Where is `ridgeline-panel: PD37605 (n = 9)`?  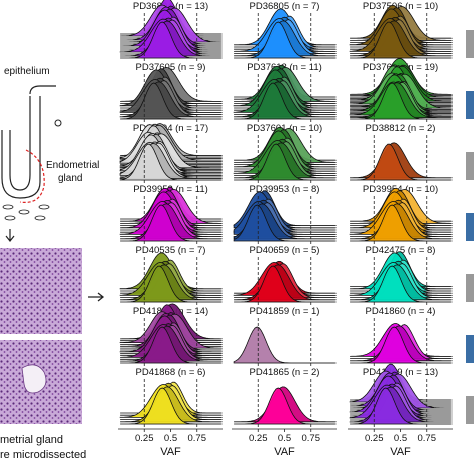 ridgeline-panel: PD37605 (n = 9) is located at coordinates (171, 92).